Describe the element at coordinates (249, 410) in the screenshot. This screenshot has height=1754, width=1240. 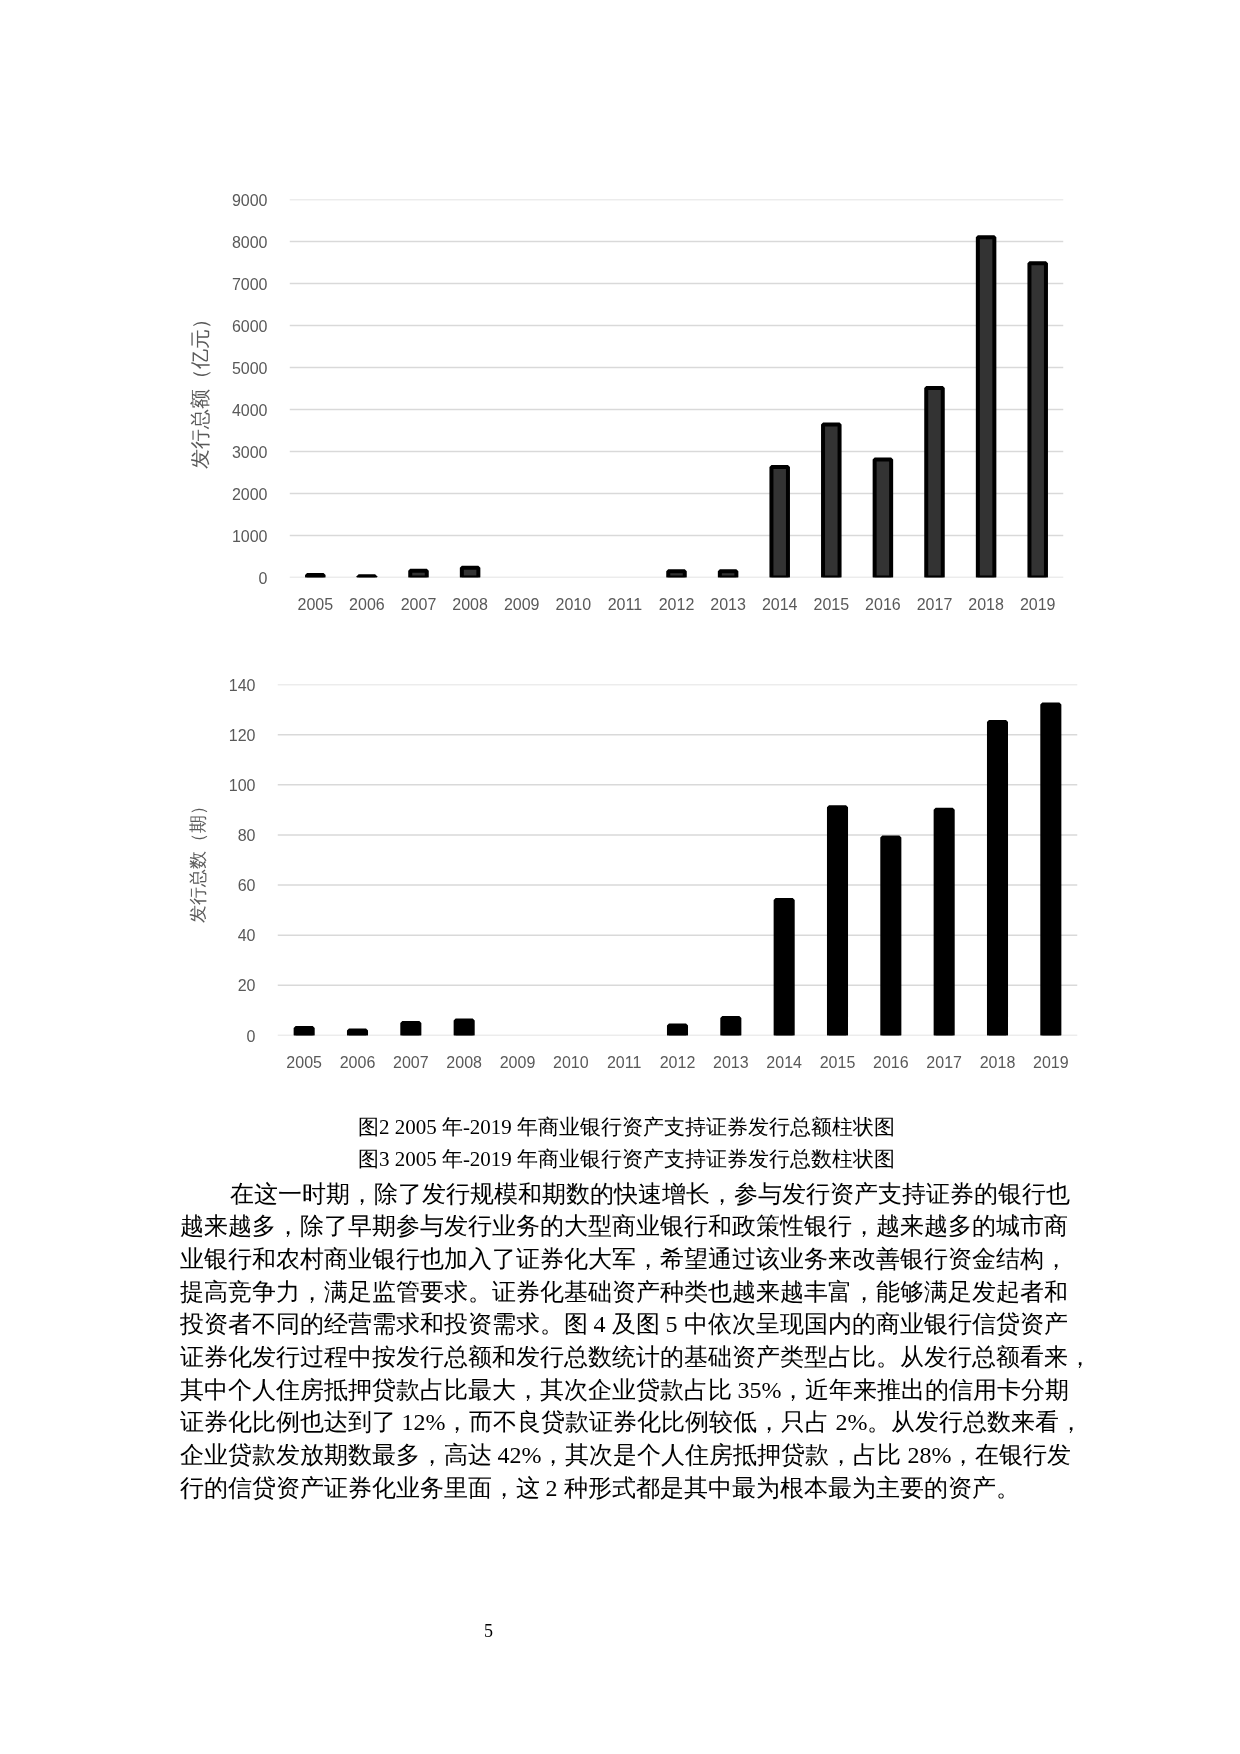
I see `y-tick-label: 4000` at that location.